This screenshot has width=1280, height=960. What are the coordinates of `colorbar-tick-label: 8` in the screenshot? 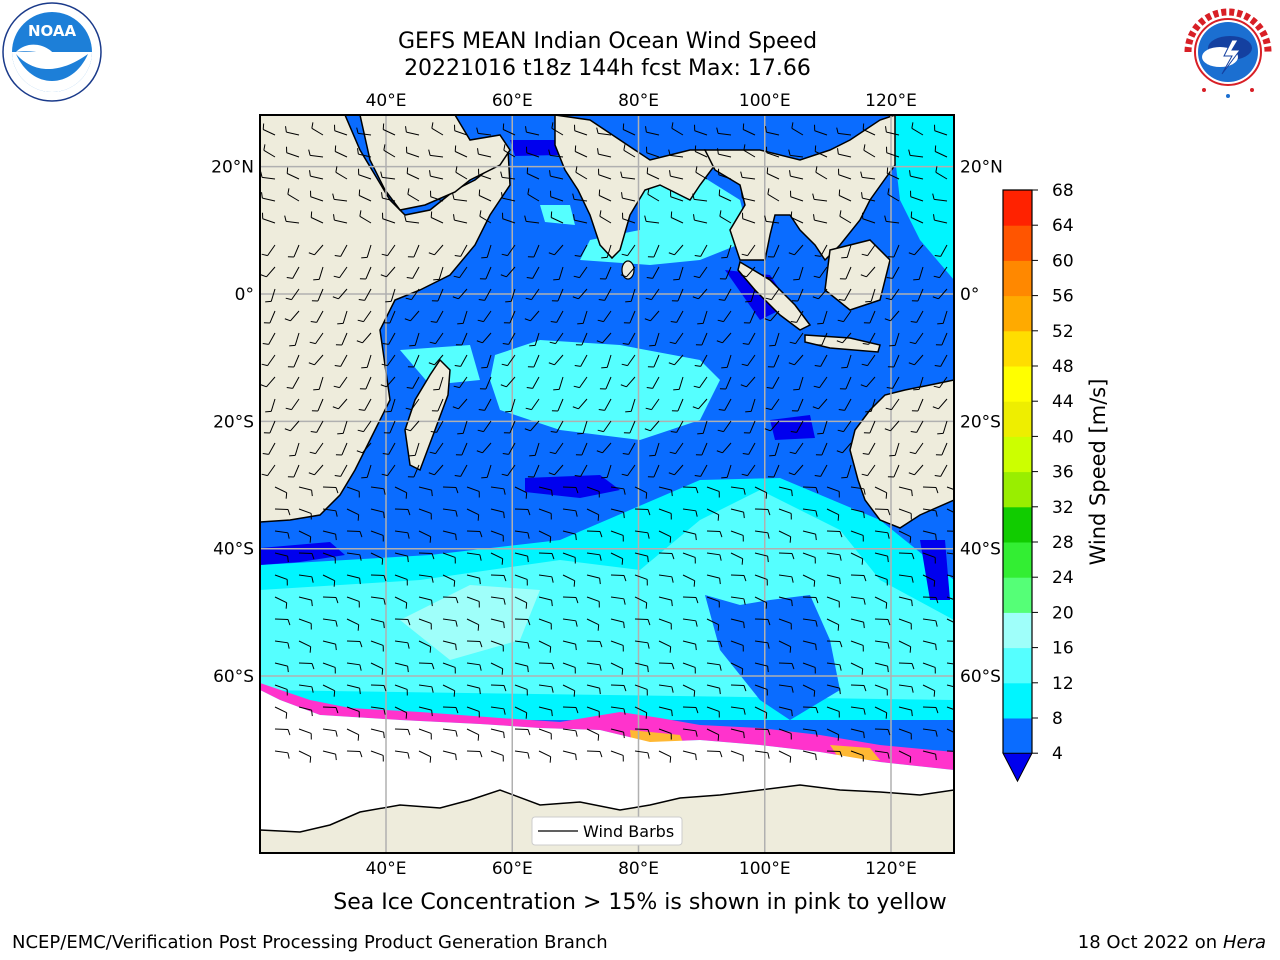 It's located at (1057, 719).